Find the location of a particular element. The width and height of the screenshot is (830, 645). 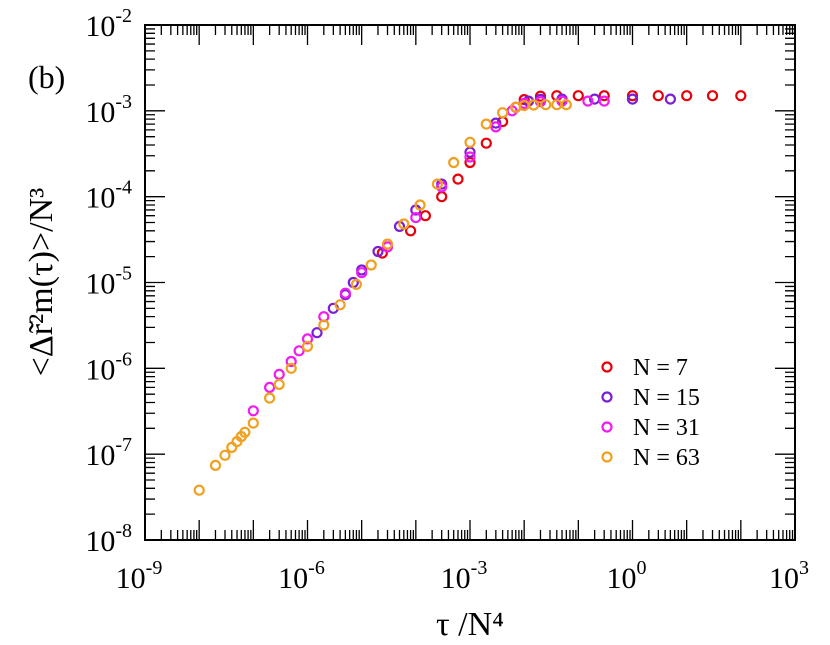

legend: N = 7 N = 15 N = 31 N = 63 is located at coordinates (650, 413).